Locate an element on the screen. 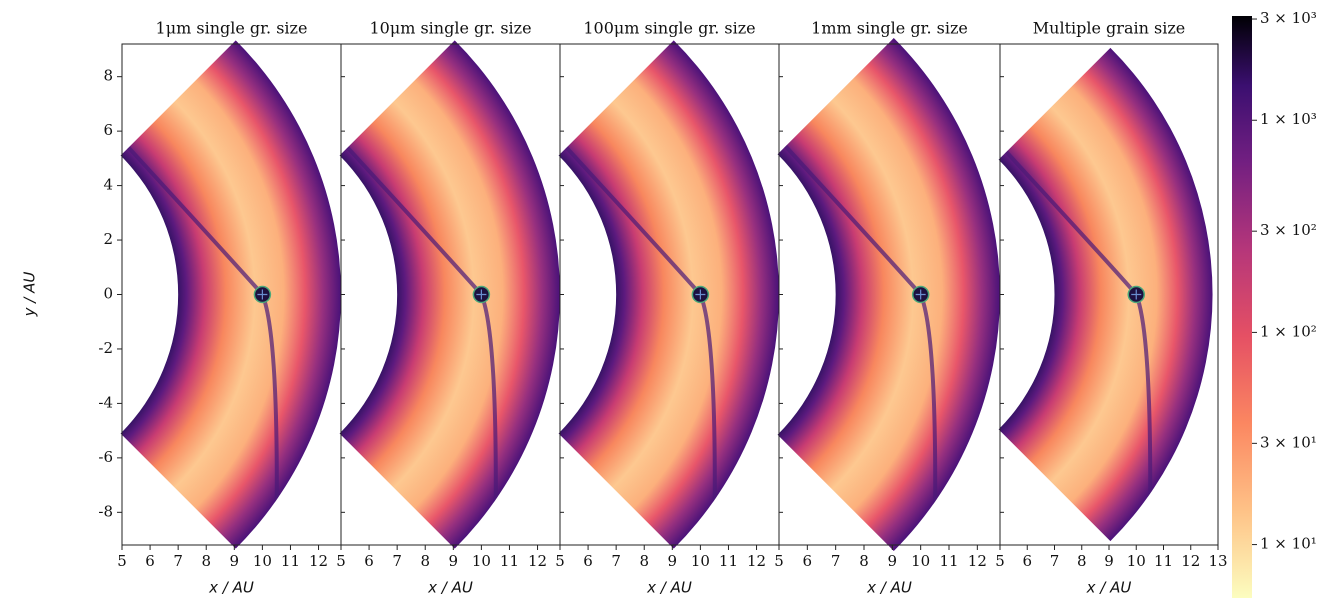 The image size is (1336, 600). panel-title: Multiple grain size is located at coordinates (1109, 28).